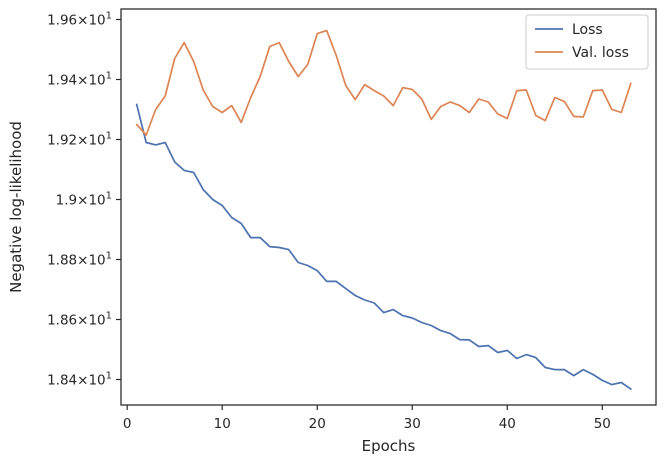 This screenshot has width=667, height=463. Describe the element at coordinates (389, 446) in the screenshot. I see `x-axis-label: Epochs` at that location.